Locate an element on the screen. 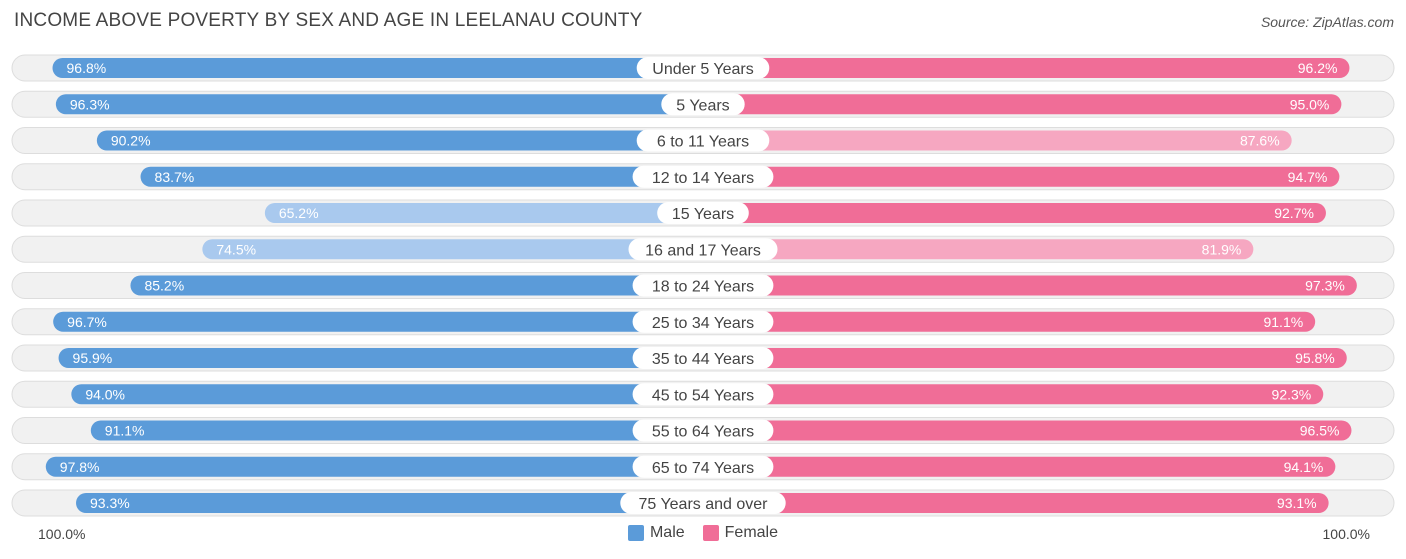 This screenshot has width=1406, height=559. female-value-label: 95.0% is located at coordinates (1310, 104).